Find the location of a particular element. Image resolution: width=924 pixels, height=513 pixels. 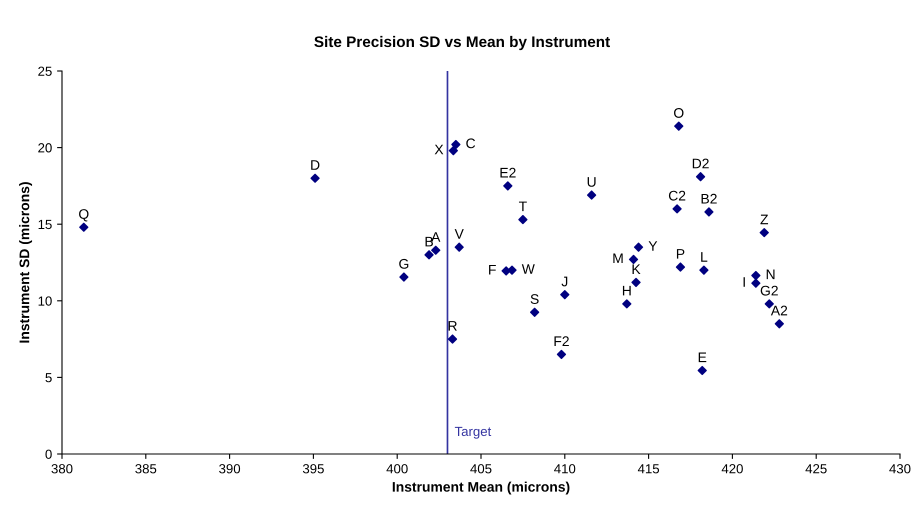

annotation: B2 is located at coordinates (709, 199).